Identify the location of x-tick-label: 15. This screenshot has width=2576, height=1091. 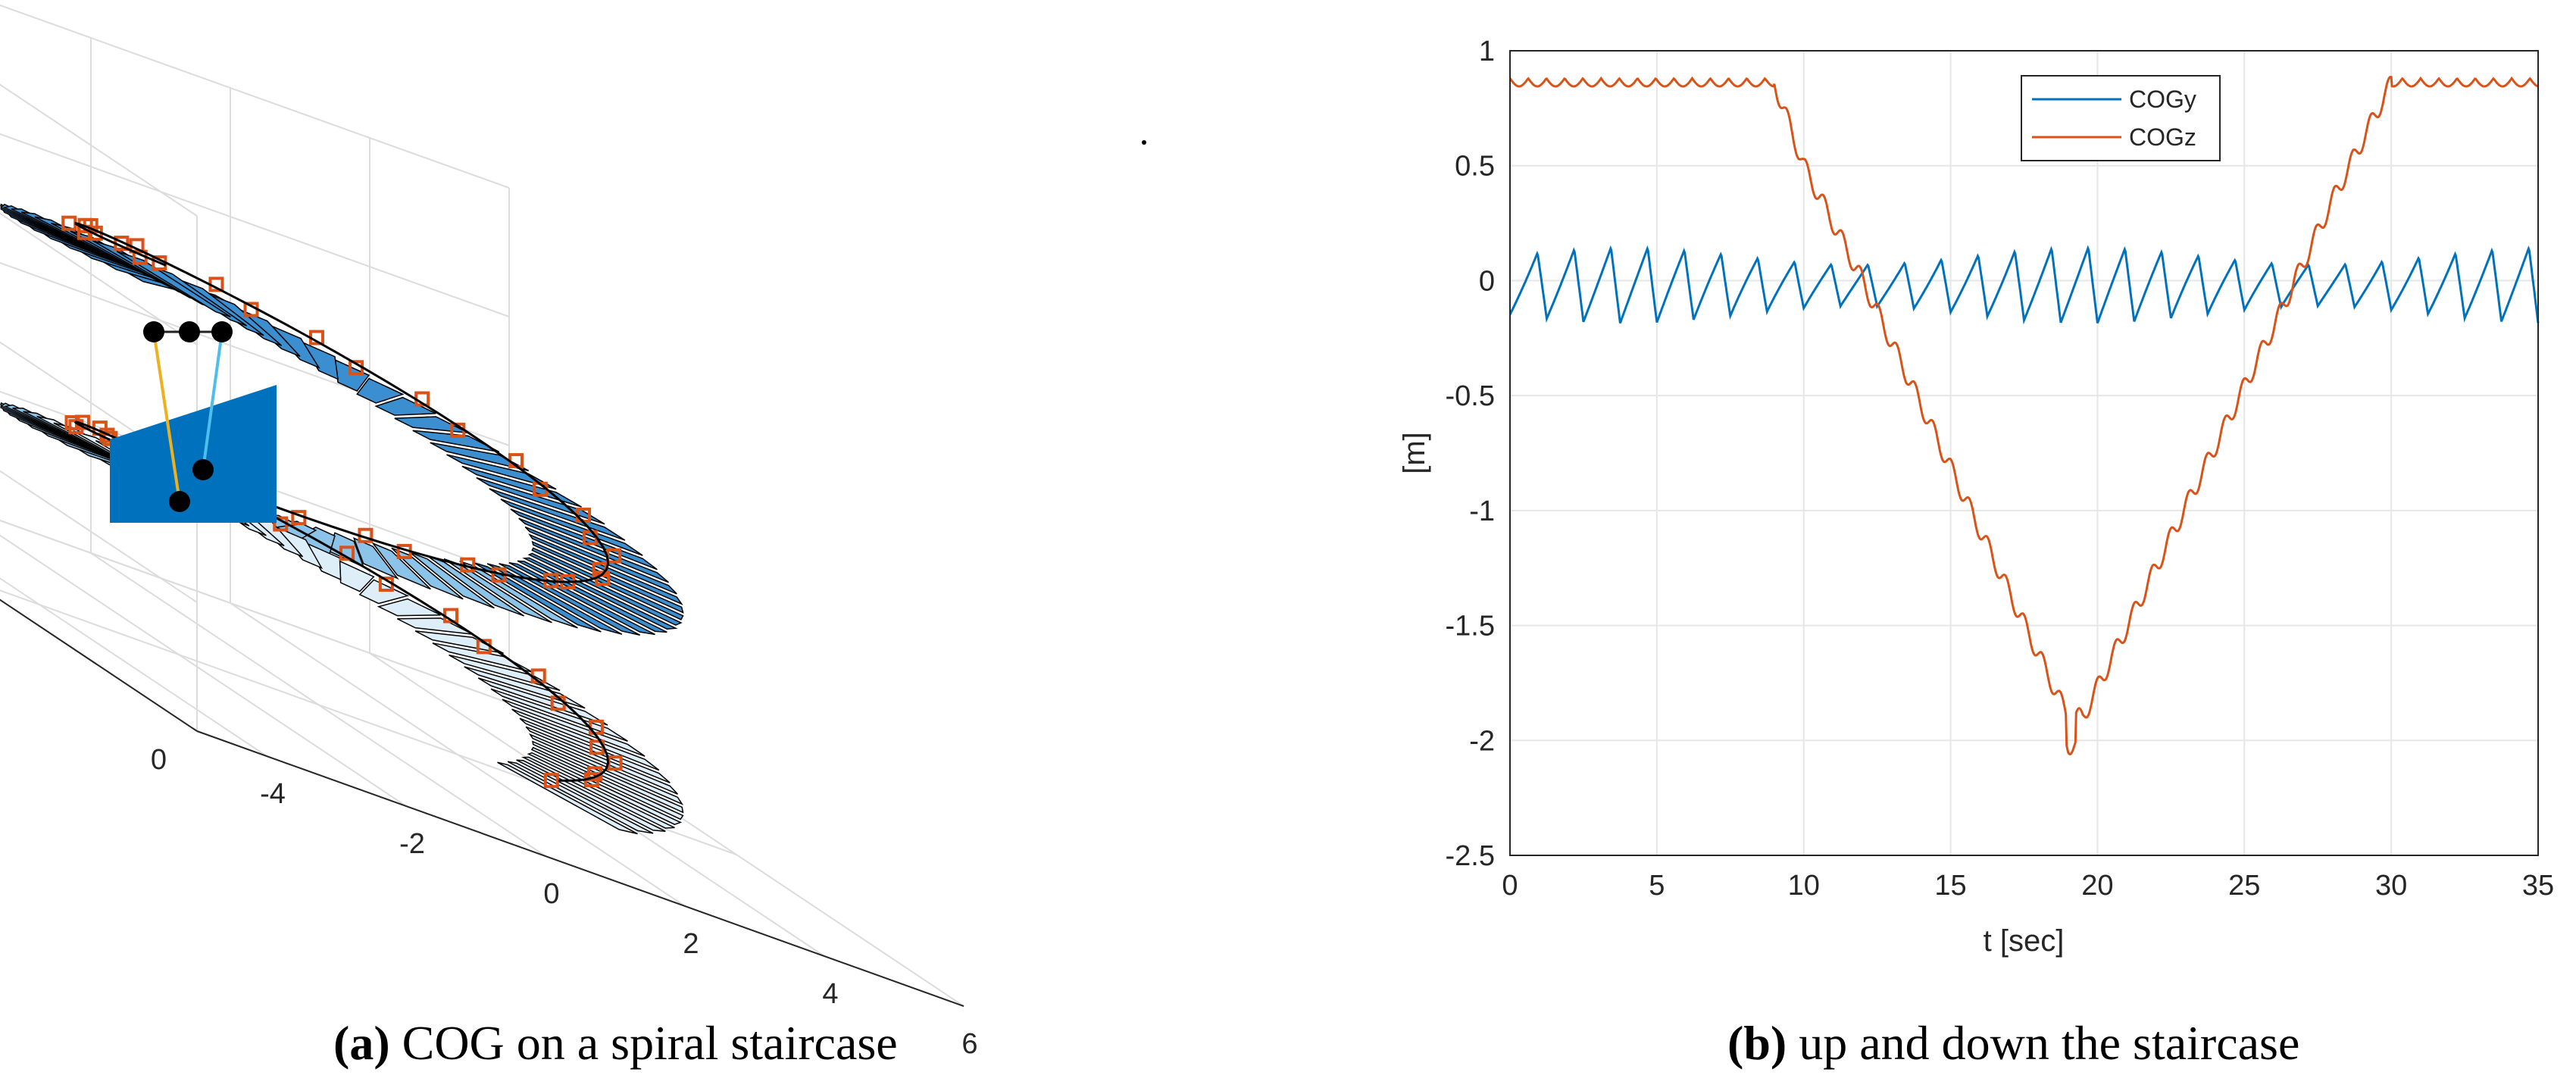
(1950, 886).